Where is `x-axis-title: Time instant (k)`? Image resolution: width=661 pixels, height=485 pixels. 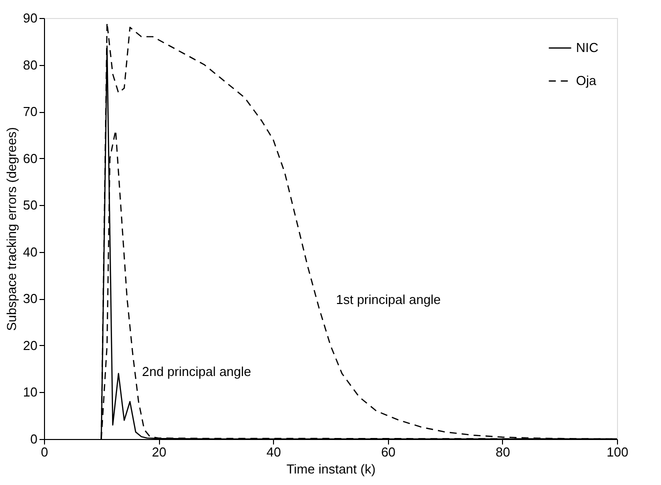 x-axis-title: Time instant (k) is located at coordinates (331, 469).